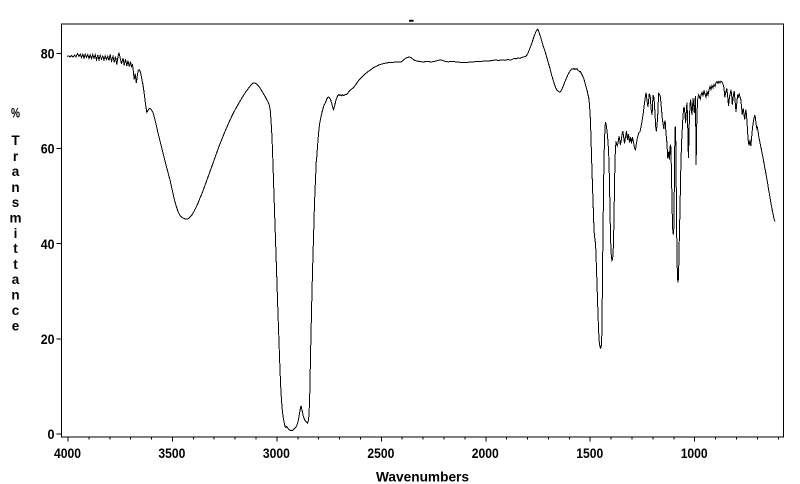 The height and width of the screenshot is (484, 800). Describe the element at coordinates (16, 233) in the screenshot. I see `svg-text: i` at that location.